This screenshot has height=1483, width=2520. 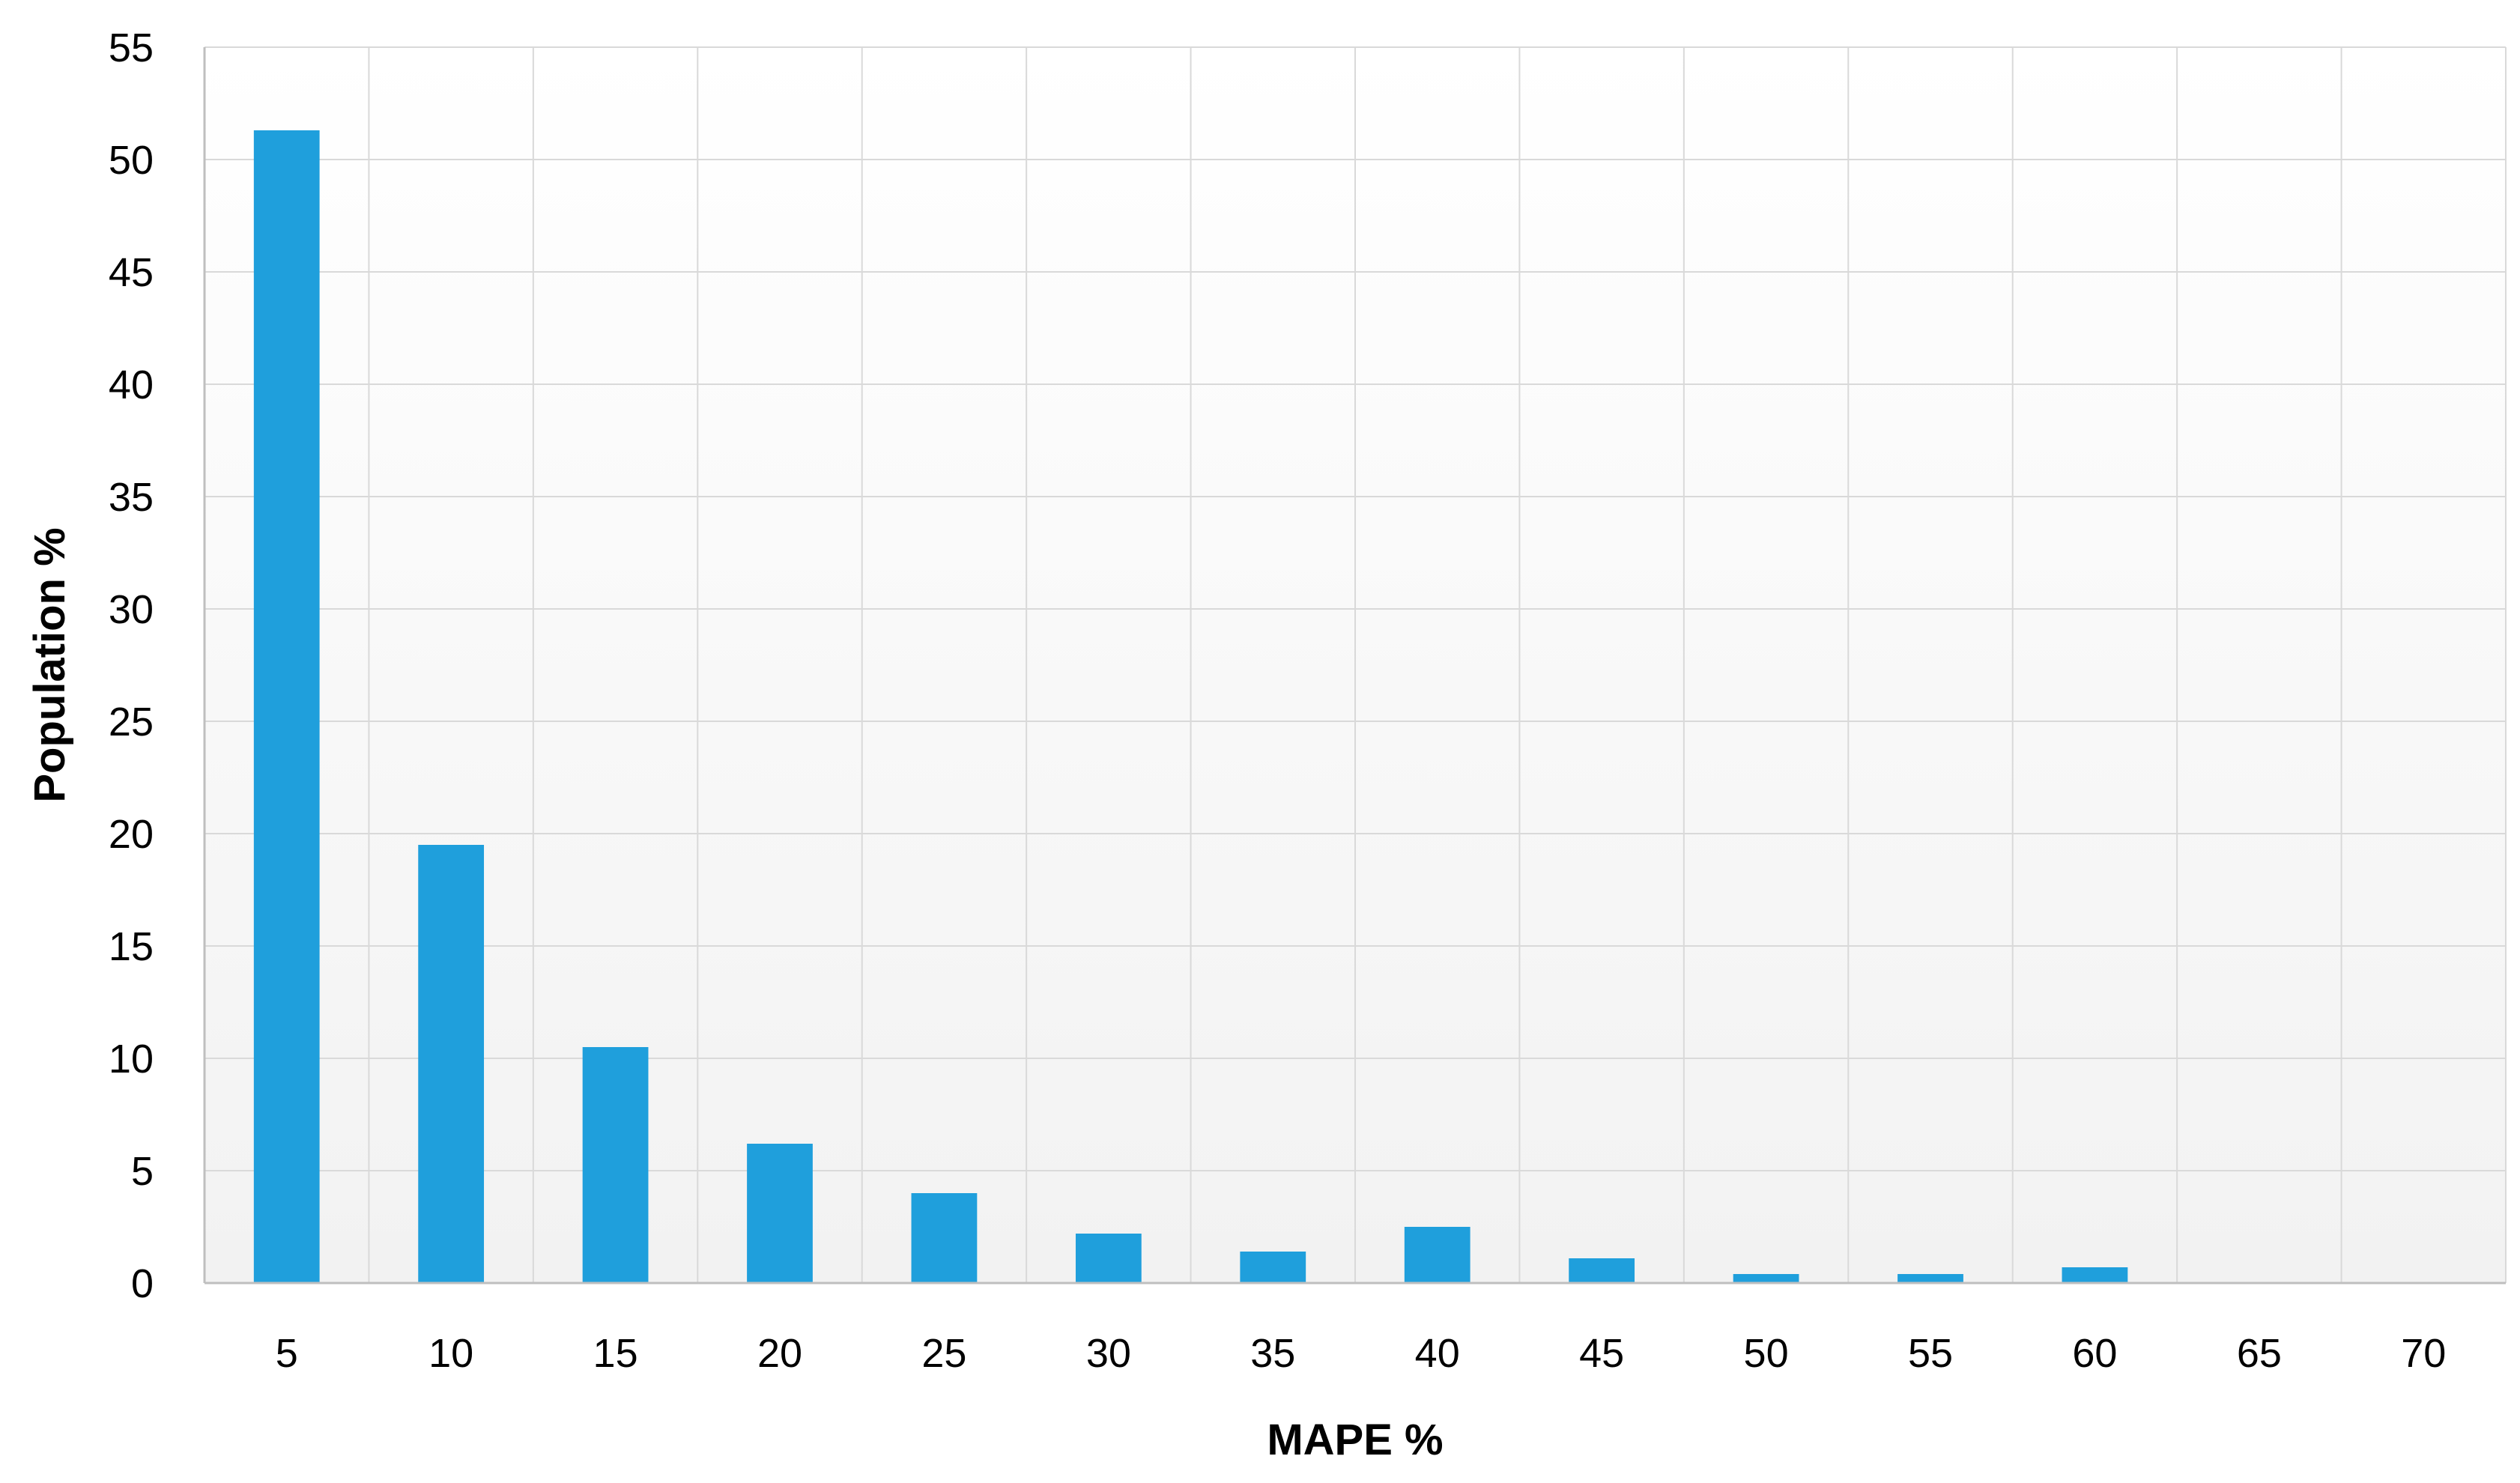 What do you see at coordinates (1272, 1353) in the screenshot?
I see `x-tick-label: 35` at bounding box center [1272, 1353].